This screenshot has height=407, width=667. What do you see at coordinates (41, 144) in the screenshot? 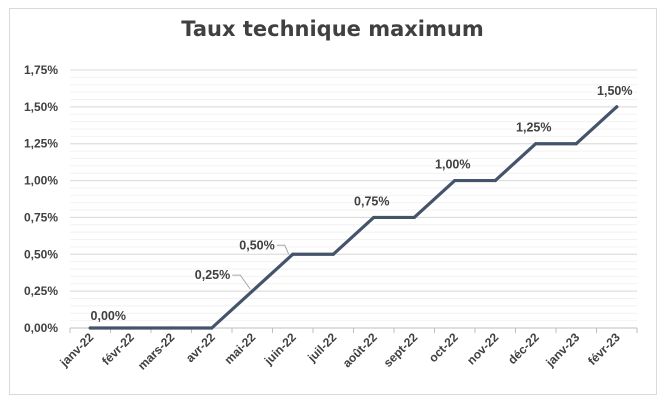
I see `y-tick-label: 1,25%` at bounding box center [41, 144].